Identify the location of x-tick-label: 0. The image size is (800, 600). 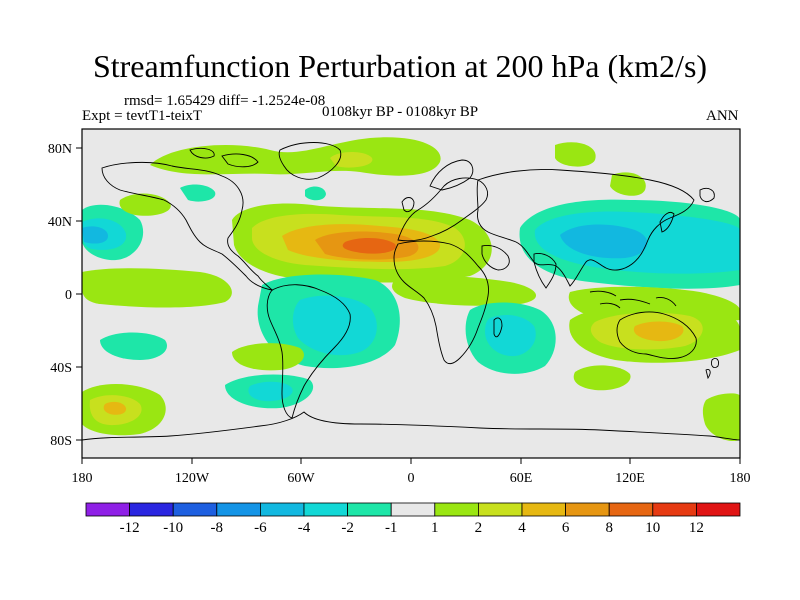
(411, 478).